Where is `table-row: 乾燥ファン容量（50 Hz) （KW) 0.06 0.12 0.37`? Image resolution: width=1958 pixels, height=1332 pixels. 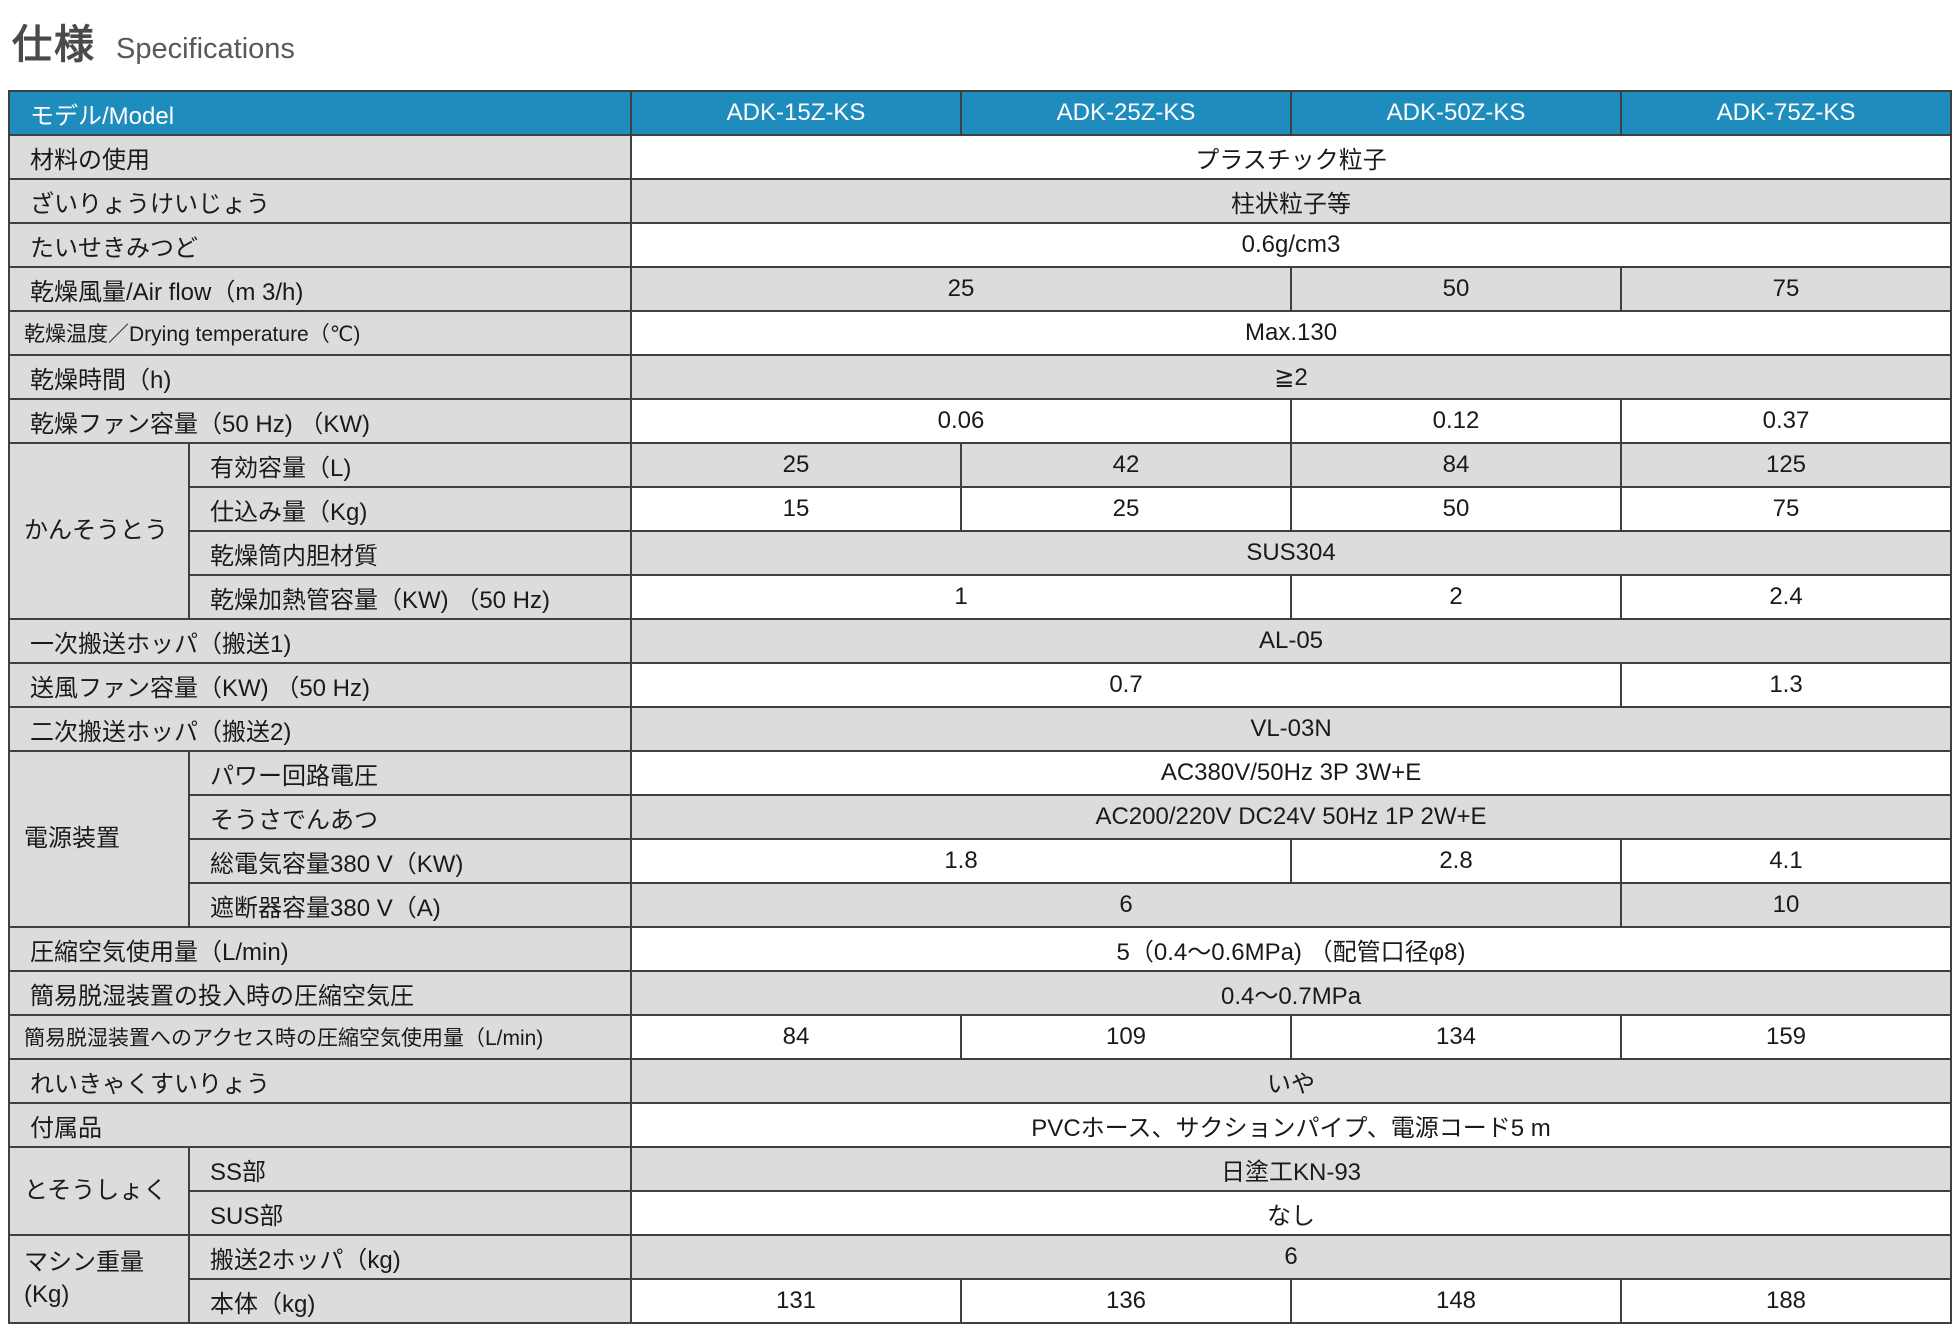 table-row: 乾燥ファン容量（50 Hz) （KW) 0.06 0.12 0.37 is located at coordinates (980, 421).